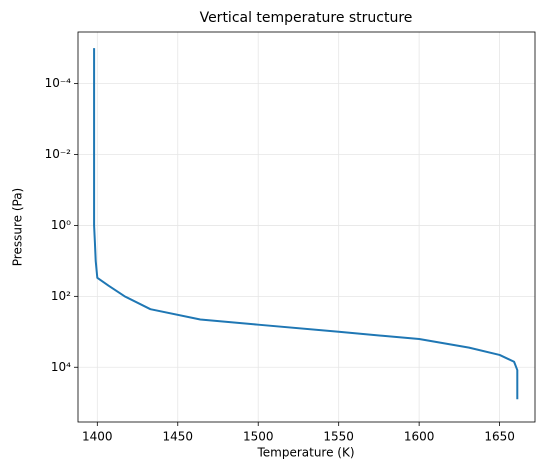 The height and width of the screenshot is (474, 547). What do you see at coordinates (58, 154) in the screenshot?
I see `y-tick-label: 10⁻²` at bounding box center [58, 154].